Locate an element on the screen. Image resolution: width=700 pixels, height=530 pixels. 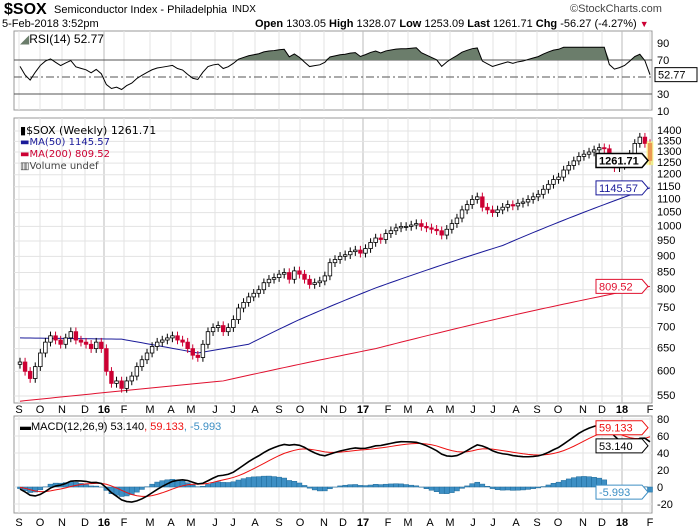
price-tick-label: 750 is located at coordinates (666, 308).